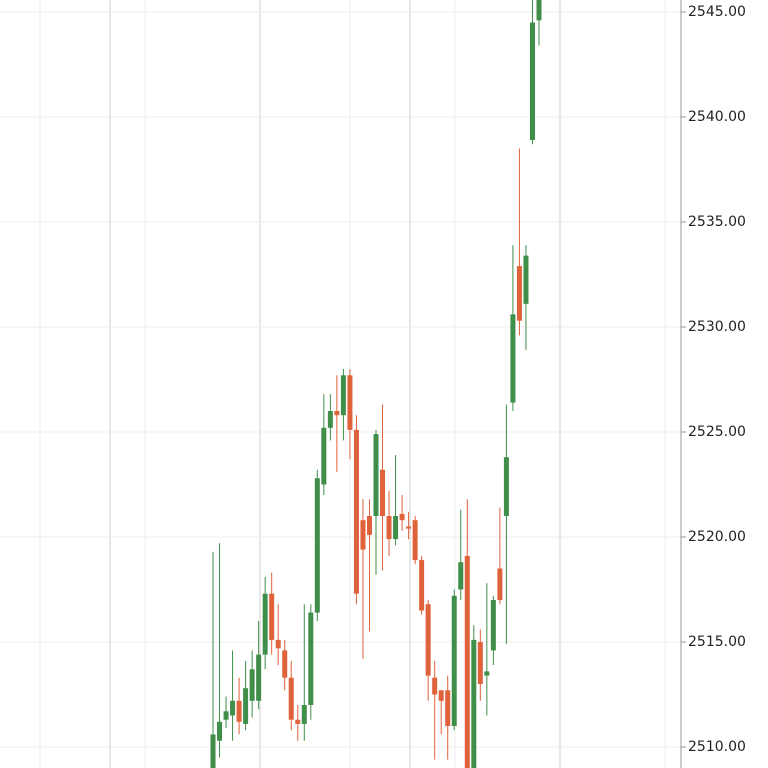 The height and width of the screenshot is (768, 768). I want to click on y-tick-label: 2520.00, so click(717, 537).